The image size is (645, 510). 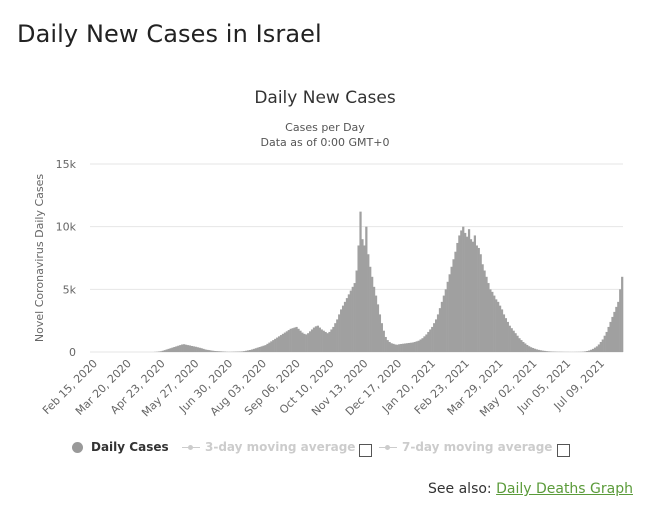 I want to click on legend-3day-average: 3-day moving average, so click(x=268, y=447).